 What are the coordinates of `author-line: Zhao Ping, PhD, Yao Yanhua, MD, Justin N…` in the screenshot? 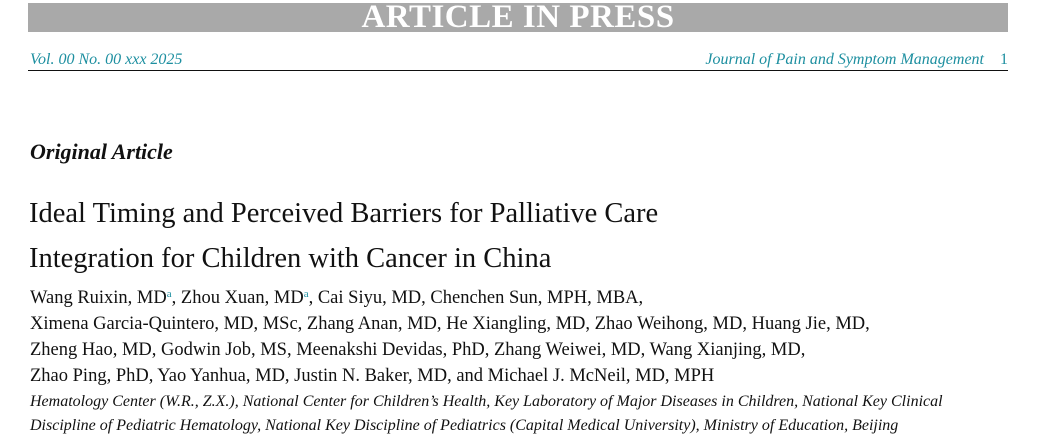 It's located at (372, 376).